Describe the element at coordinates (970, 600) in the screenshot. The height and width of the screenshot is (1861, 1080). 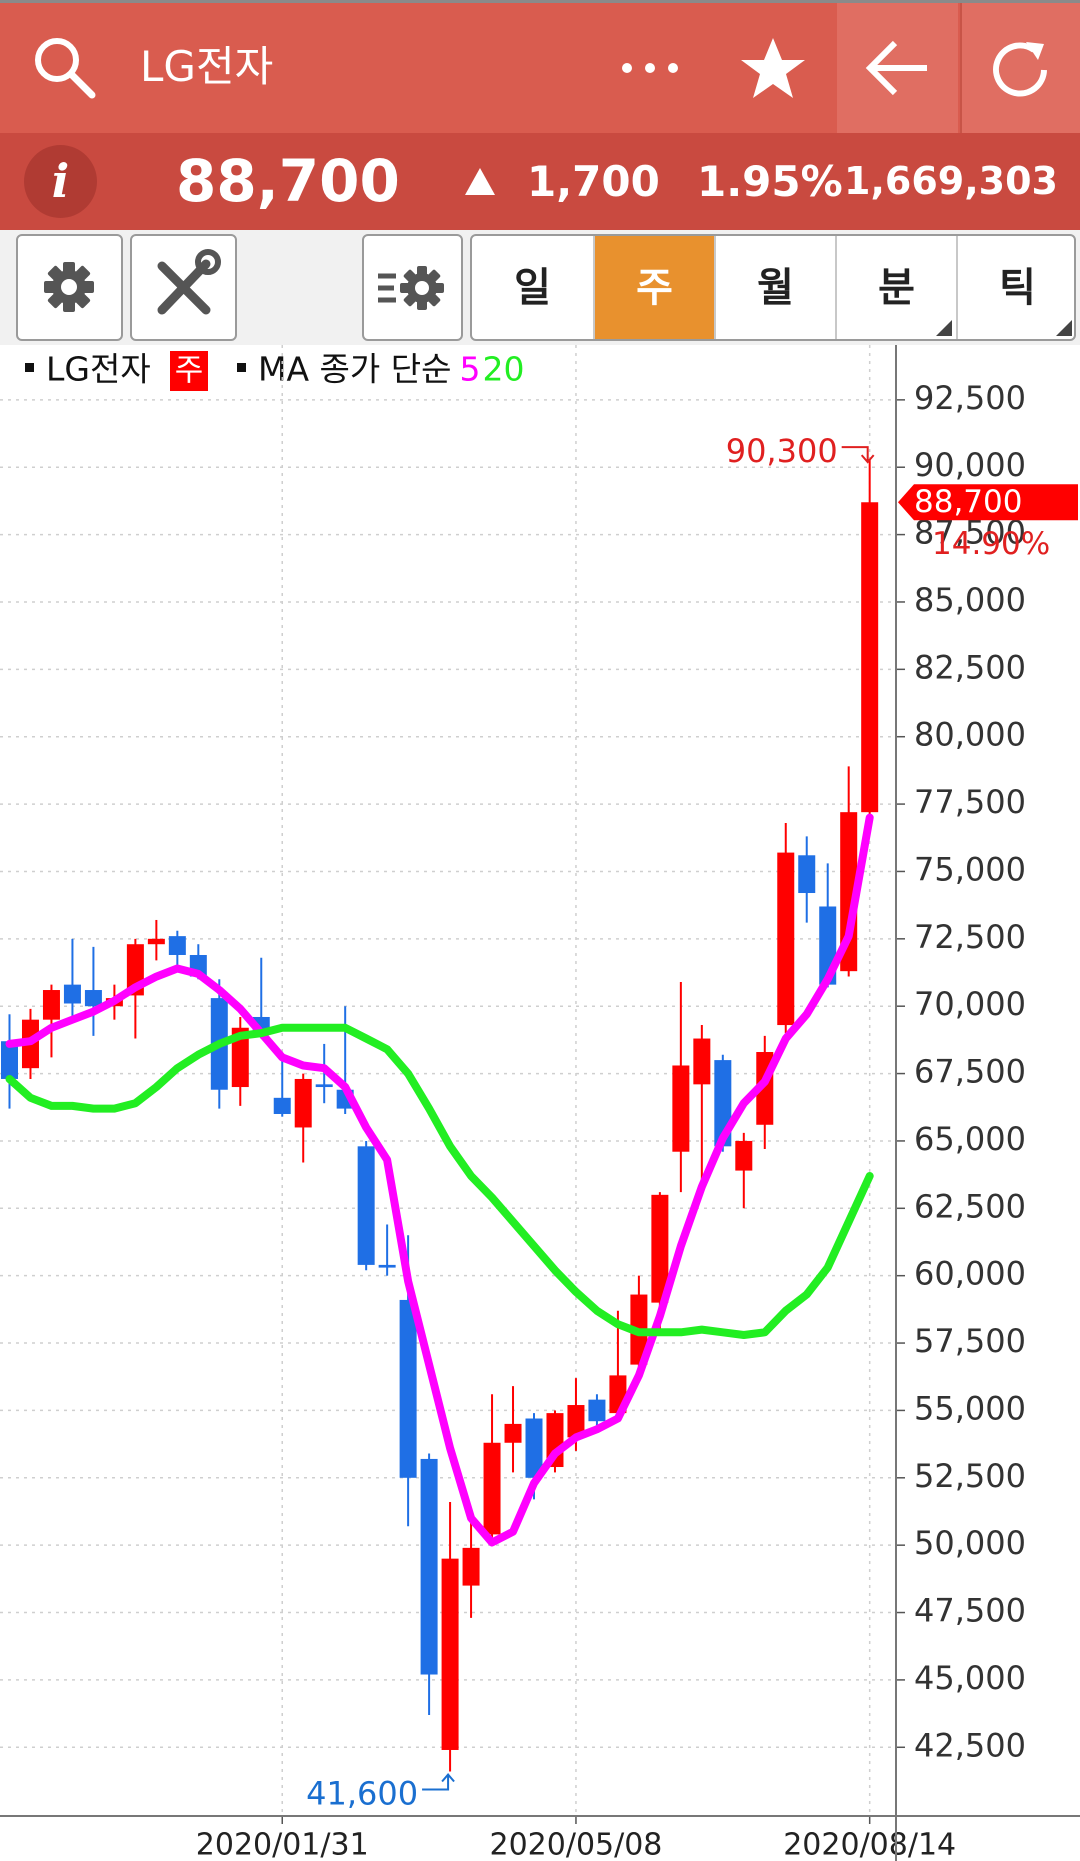
I see `y-tick-label: 85,000` at that location.